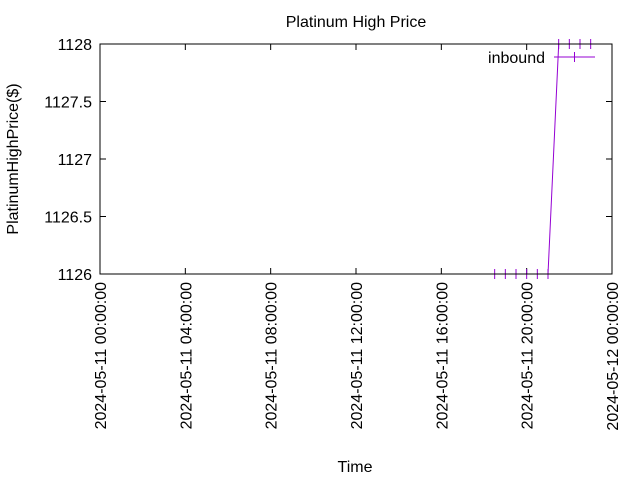 This screenshot has width=640, height=480. Describe the element at coordinates (68, 103) in the screenshot. I see `y-tick-label: 1127.5` at that location.